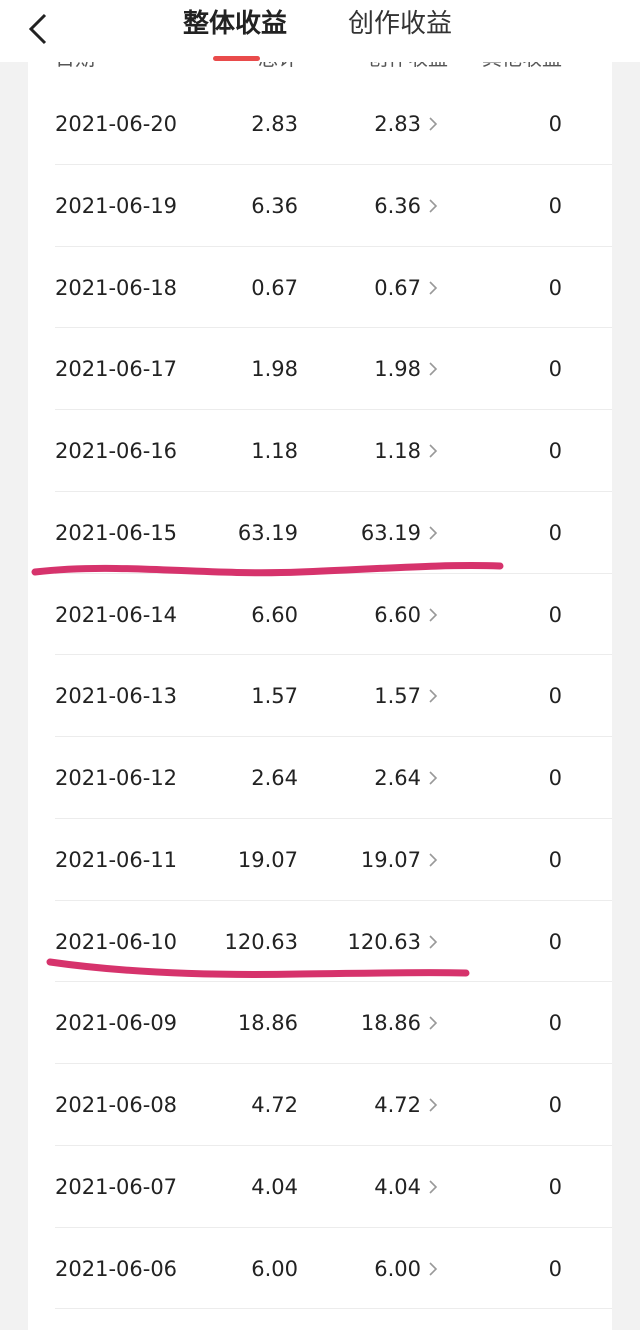 This screenshot has height=1330, width=640. Describe the element at coordinates (320, 206) in the screenshot. I see `table-row: 2021-06-19 6.36 6.36 0` at that location.